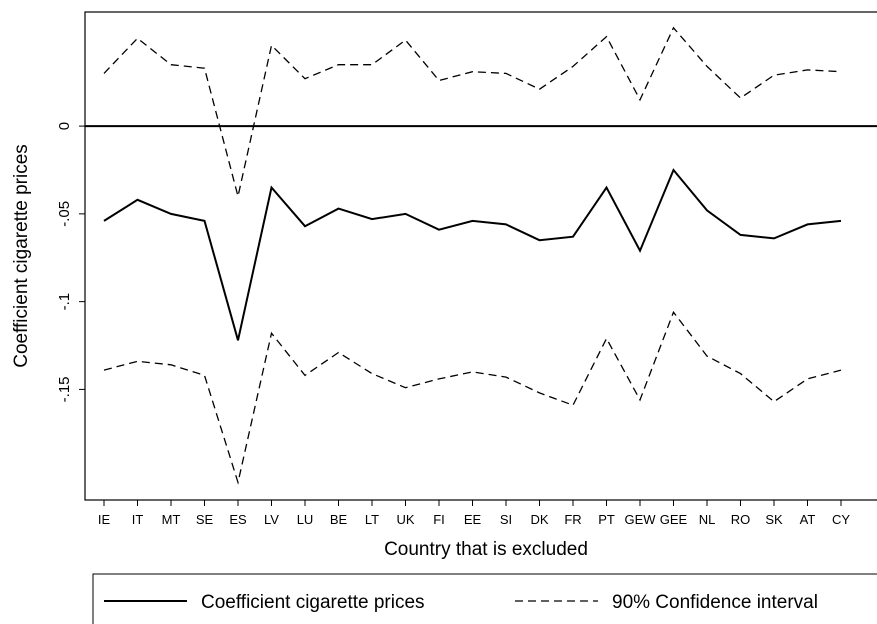 This screenshot has height=624, width=877. I want to click on x-tick-label: CY, so click(841, 519).